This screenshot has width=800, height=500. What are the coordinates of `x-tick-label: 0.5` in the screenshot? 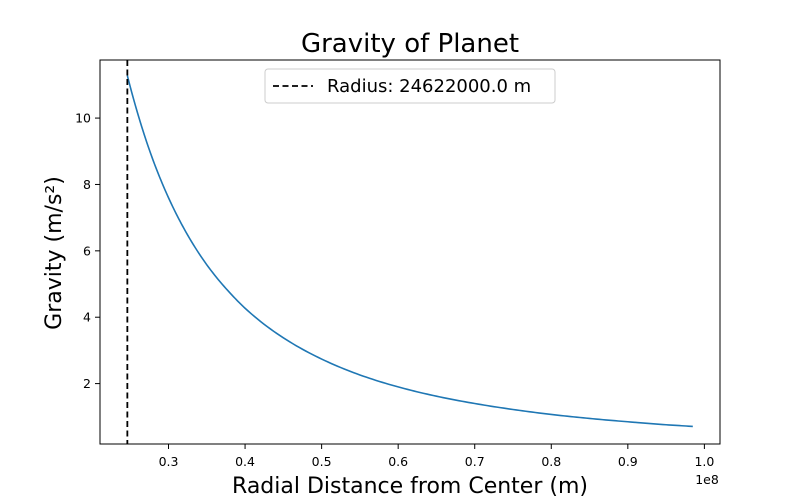 It's located at (322, 461).